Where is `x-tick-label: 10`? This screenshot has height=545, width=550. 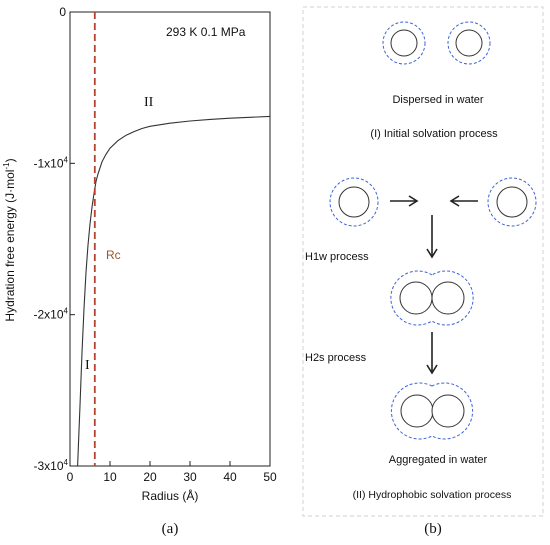
x-tick-label: 10 is located at coordinates (110, 477).